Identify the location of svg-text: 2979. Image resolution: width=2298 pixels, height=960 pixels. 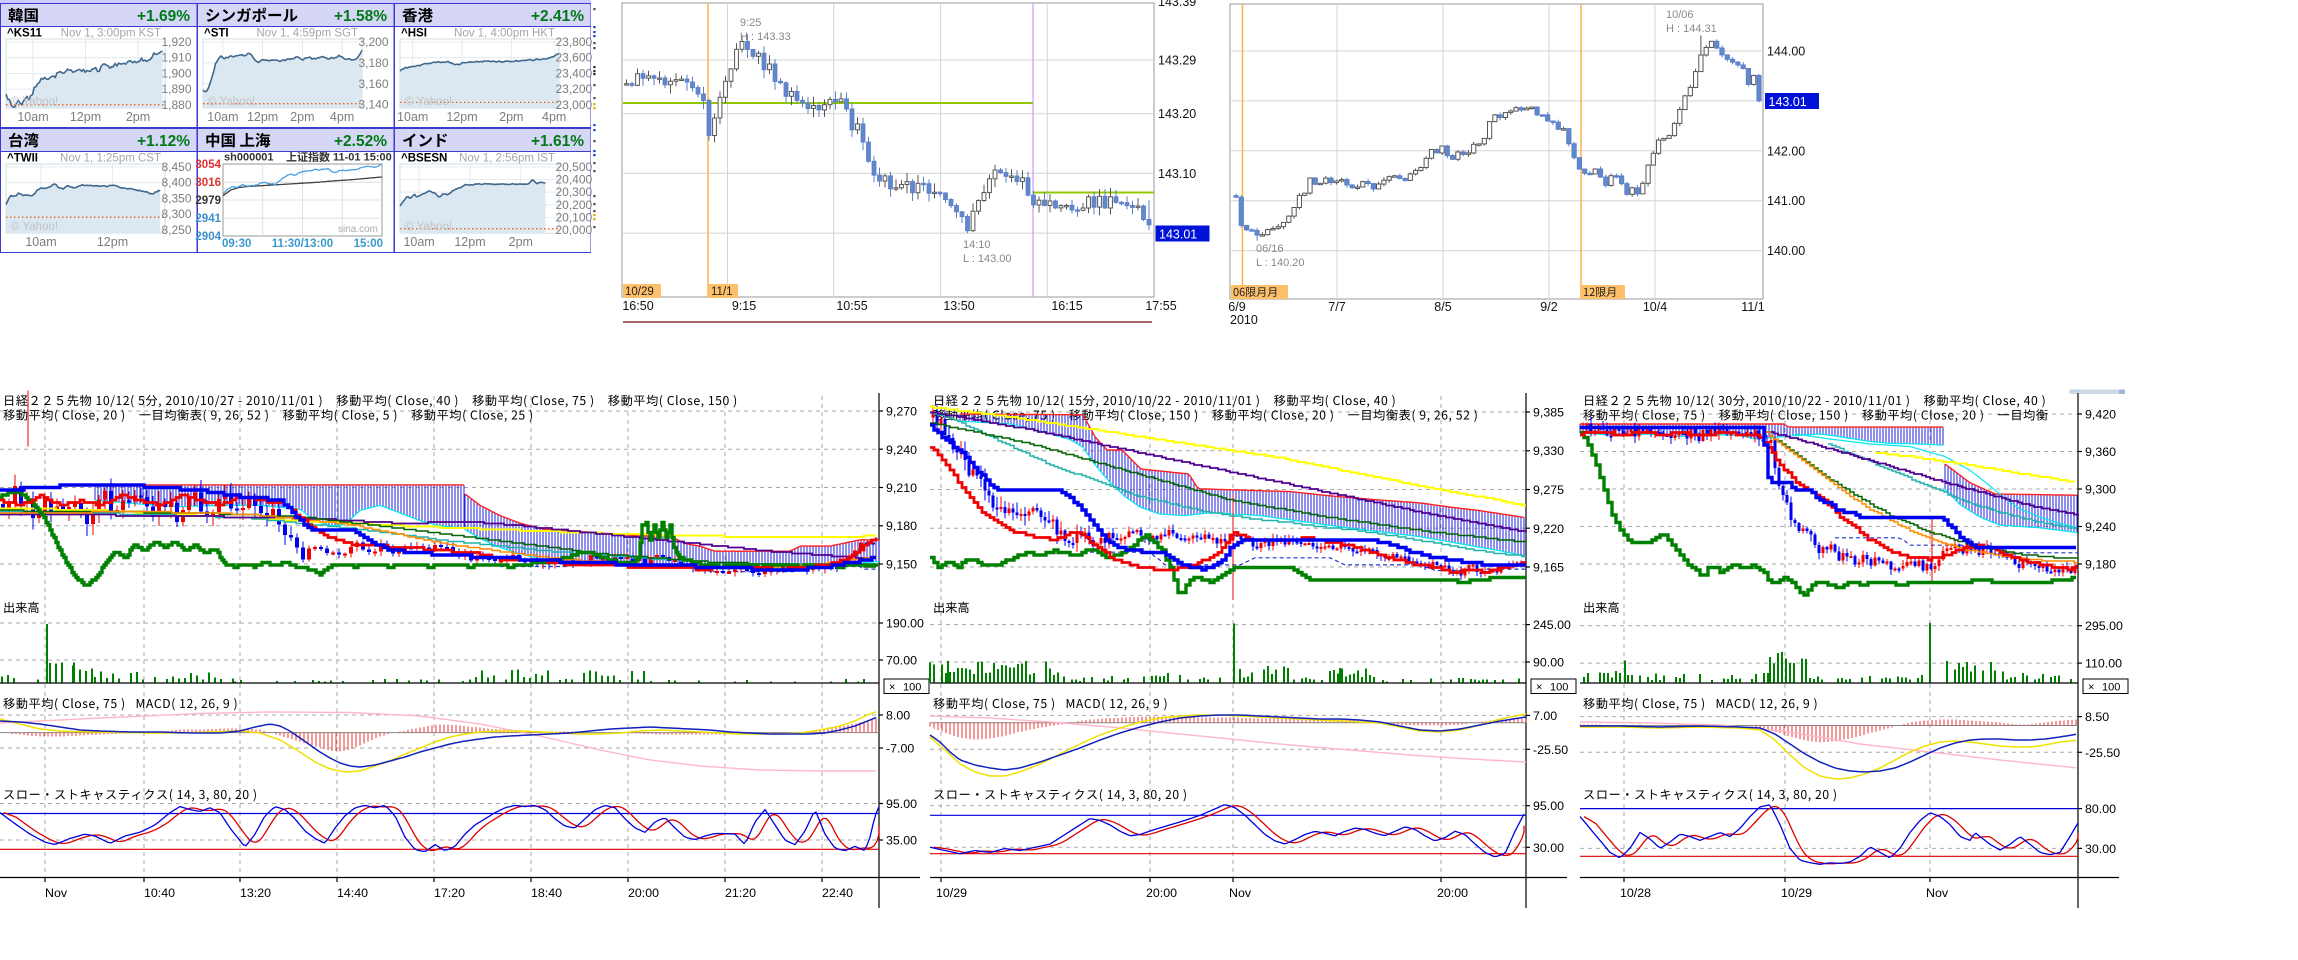
(208, 201).